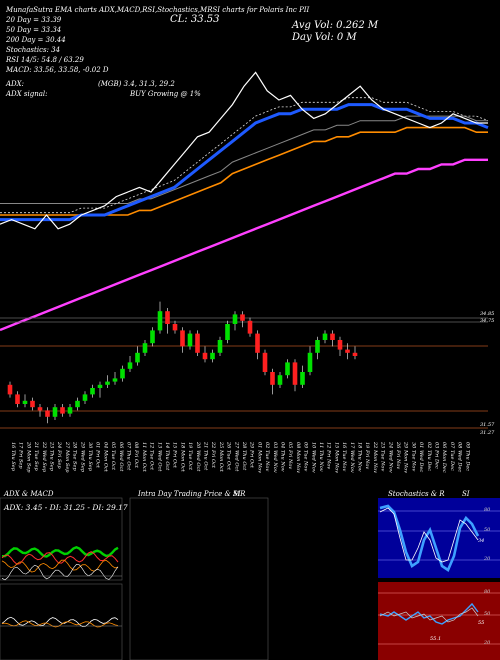  Describe the element at coordinates (487, 314) in the screenshot. I see `price-label-high: 34.85` at that location.